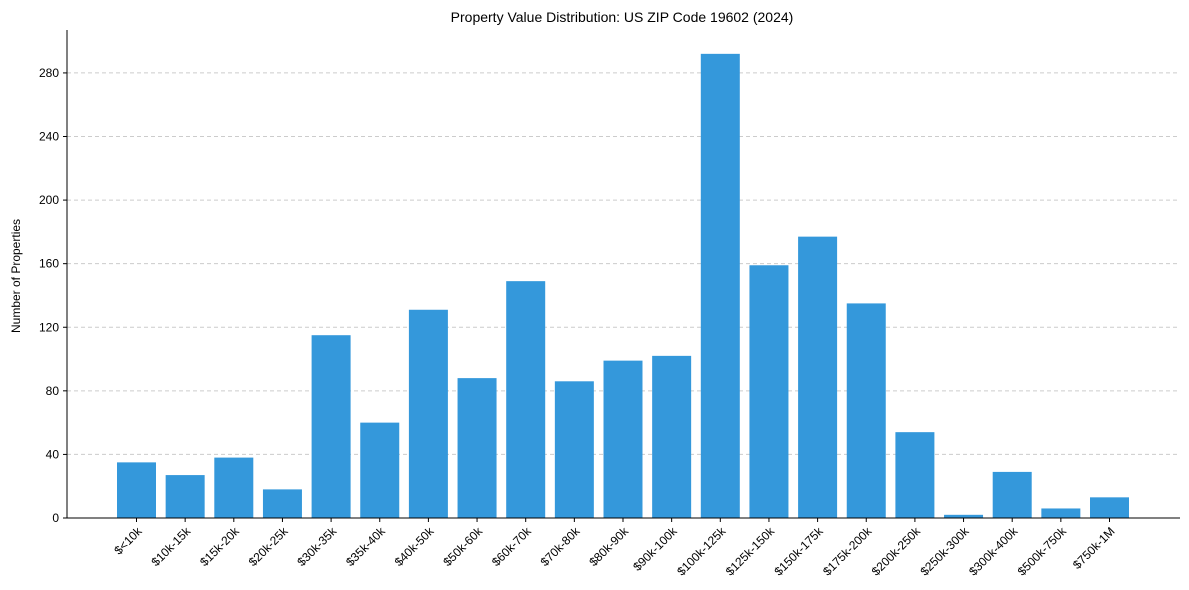 The height and width of the screenshot is (590, 1189). Describe the element at coordinates (49, 200) in the screenshot. I see `y-tick-label: 200` at that location.